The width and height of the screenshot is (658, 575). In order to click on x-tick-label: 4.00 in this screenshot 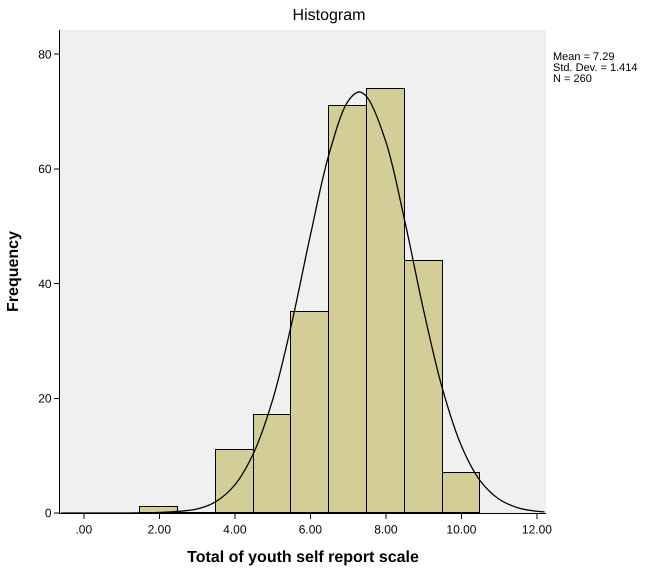, I will do `click(235, 529)`.